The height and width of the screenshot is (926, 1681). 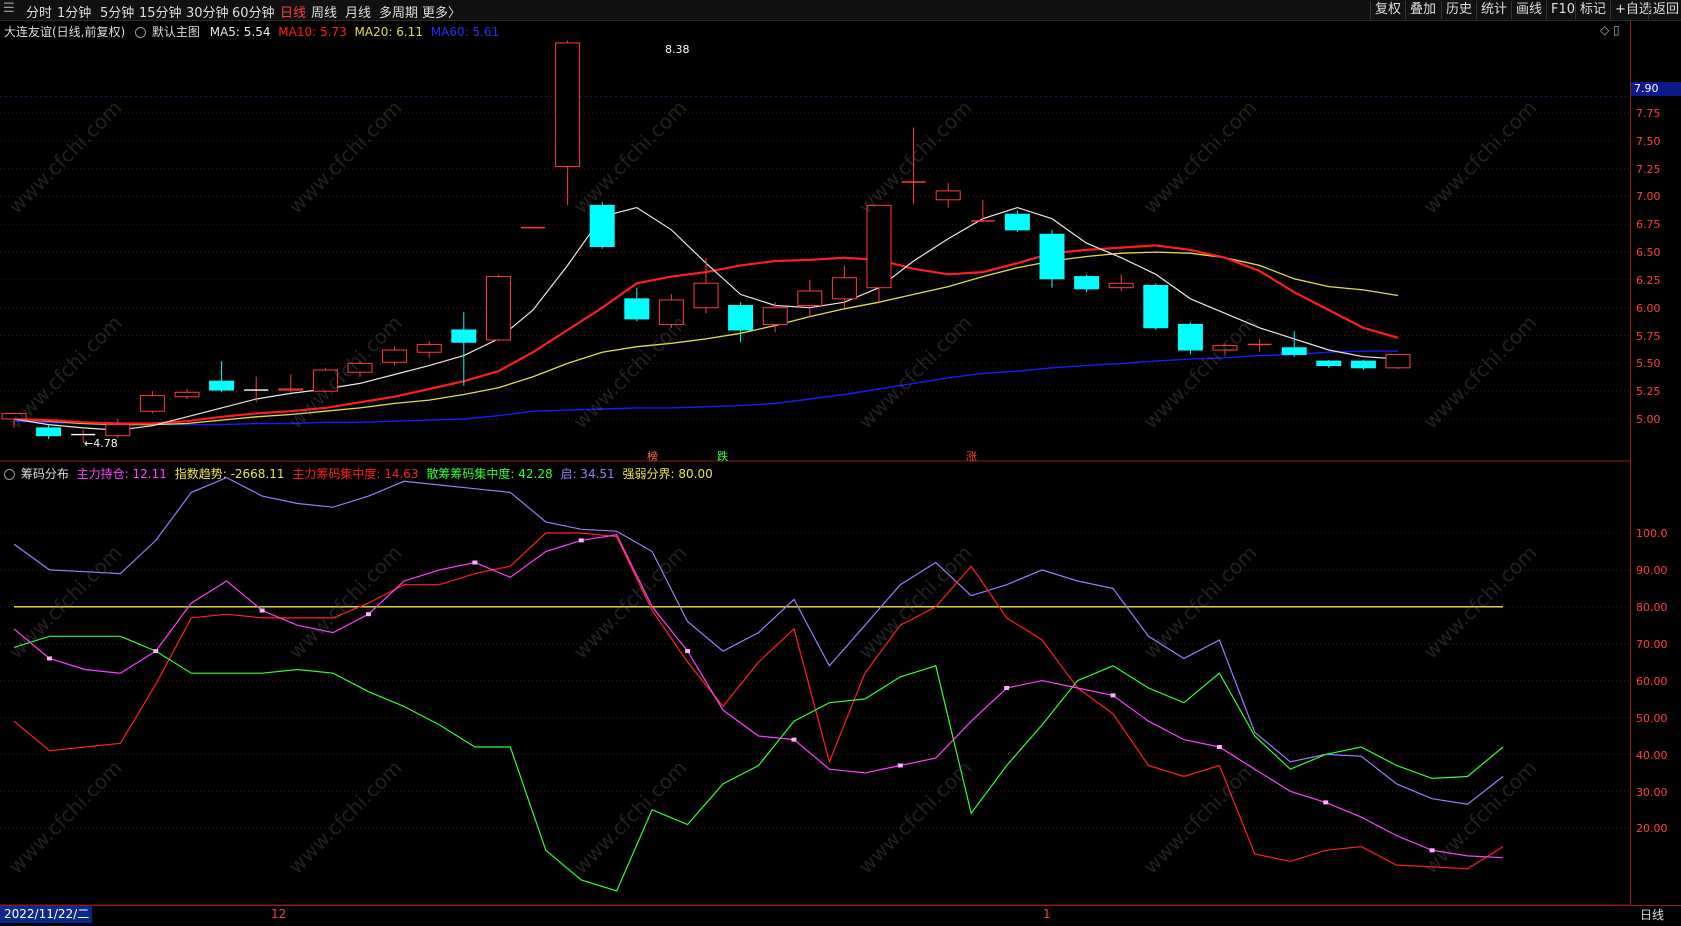 I want to click on month-12-label: 12, so click(x=279, y=914).